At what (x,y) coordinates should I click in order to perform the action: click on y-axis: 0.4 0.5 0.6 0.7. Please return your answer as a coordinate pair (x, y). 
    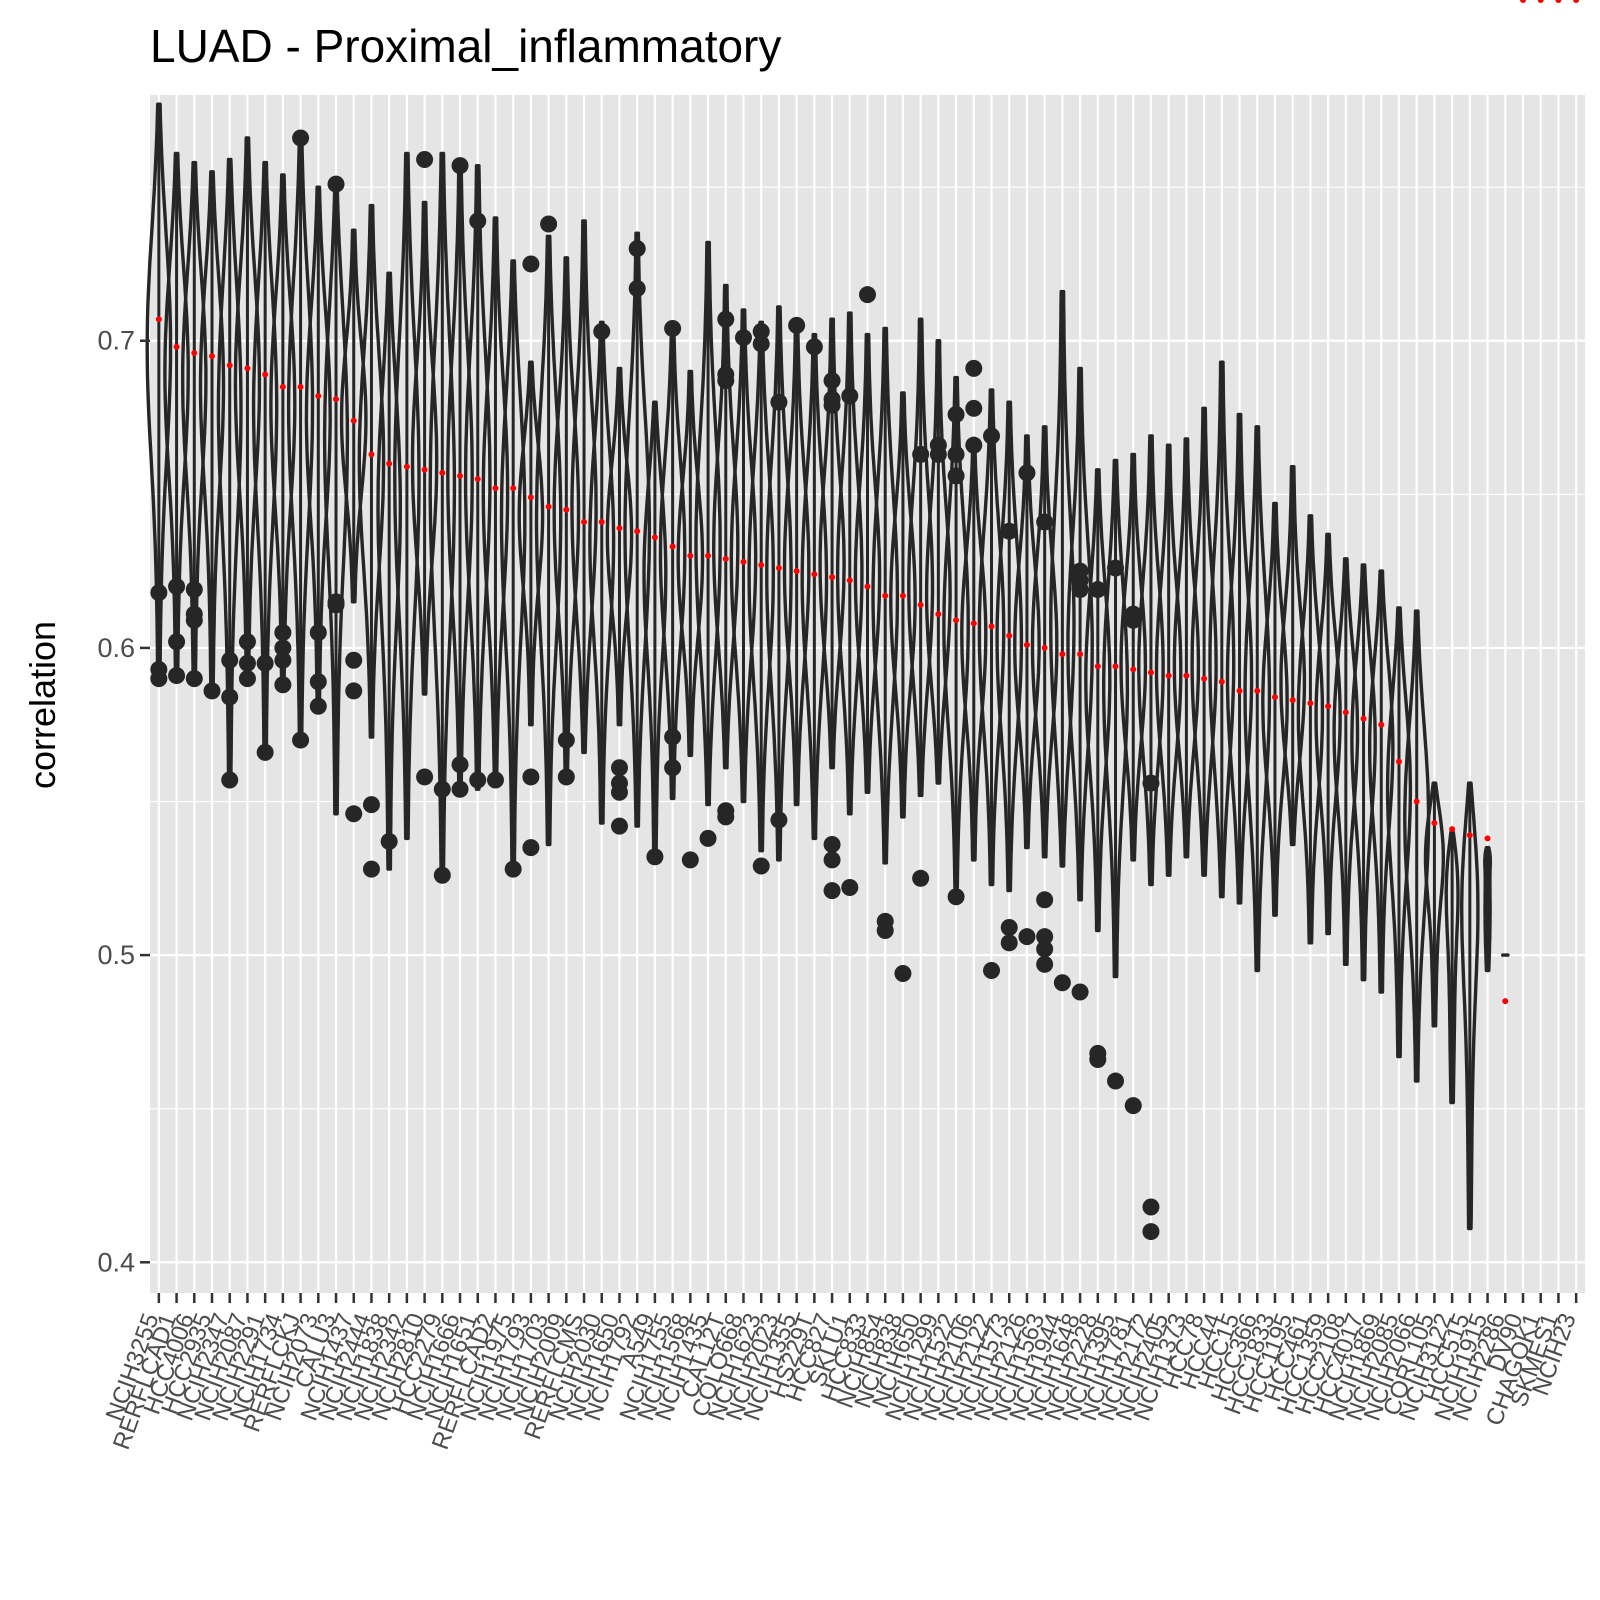
    Looking at the image, I should click on (123, 801).